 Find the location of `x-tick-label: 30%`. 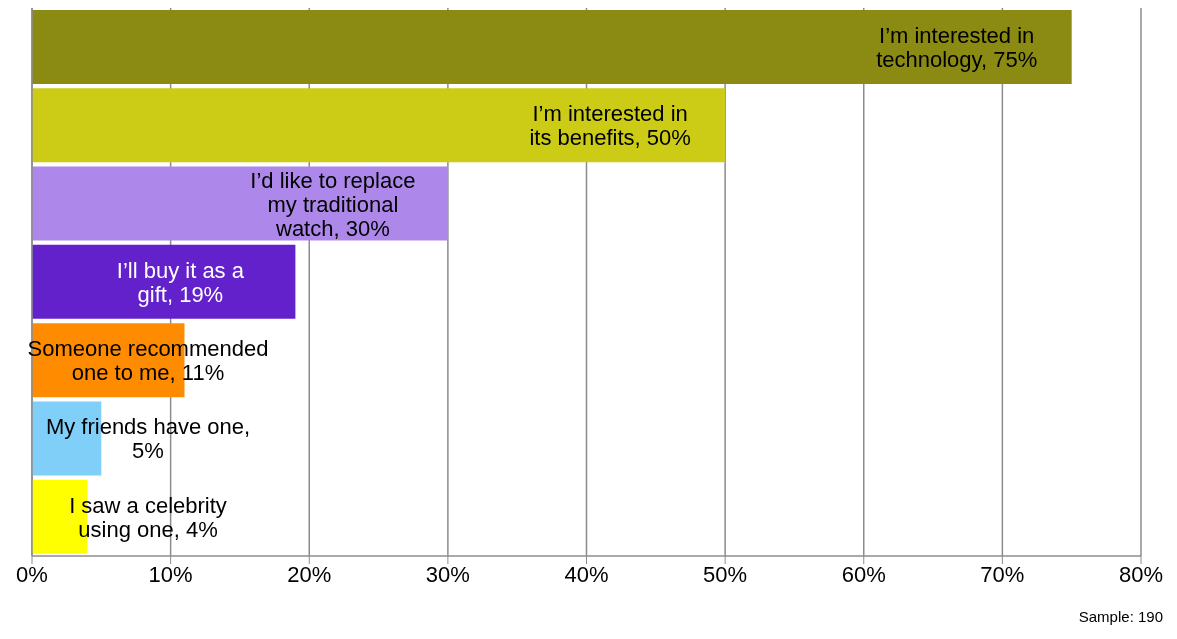

x-tick-label: 30% is located at coordinates (447, 574).